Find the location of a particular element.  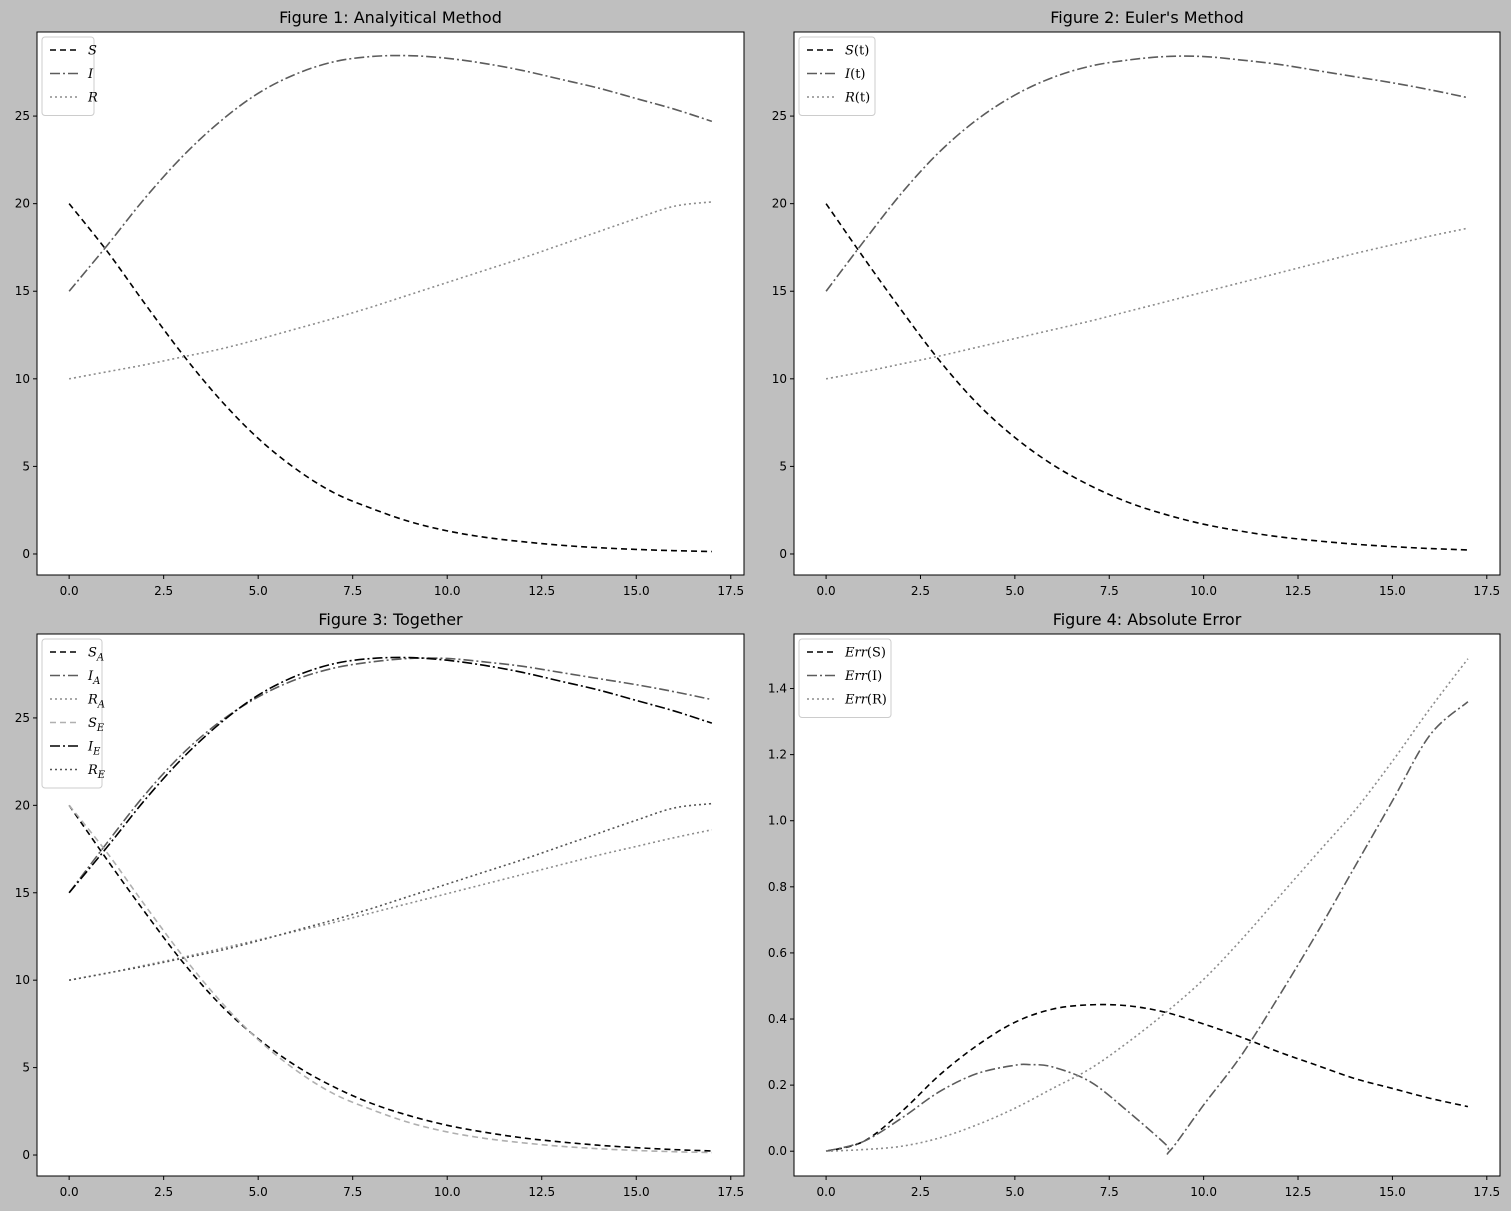

y-tick-label: 1.2 is located at coordinates (777, 755).